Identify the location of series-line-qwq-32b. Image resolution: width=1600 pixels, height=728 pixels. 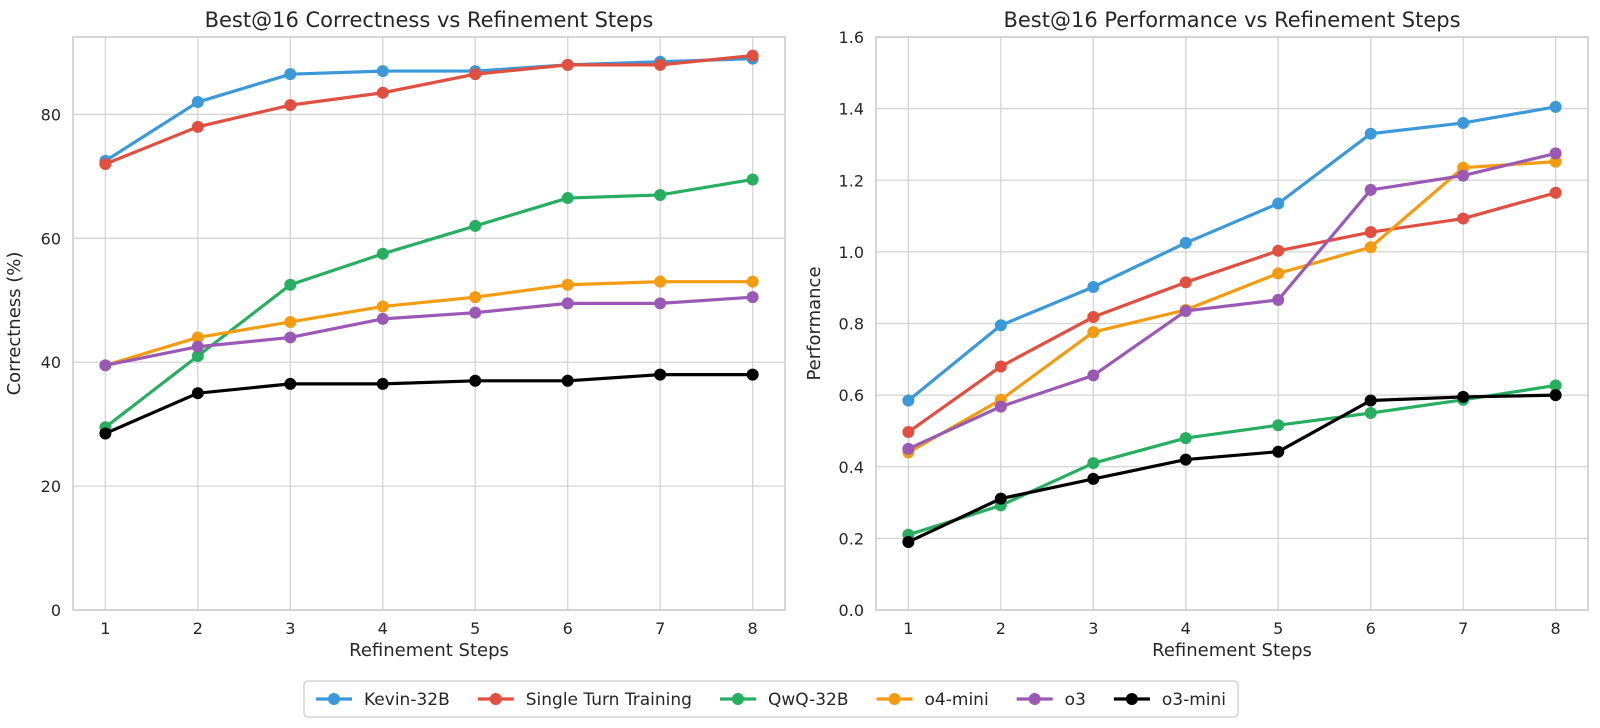
(1232, 460).